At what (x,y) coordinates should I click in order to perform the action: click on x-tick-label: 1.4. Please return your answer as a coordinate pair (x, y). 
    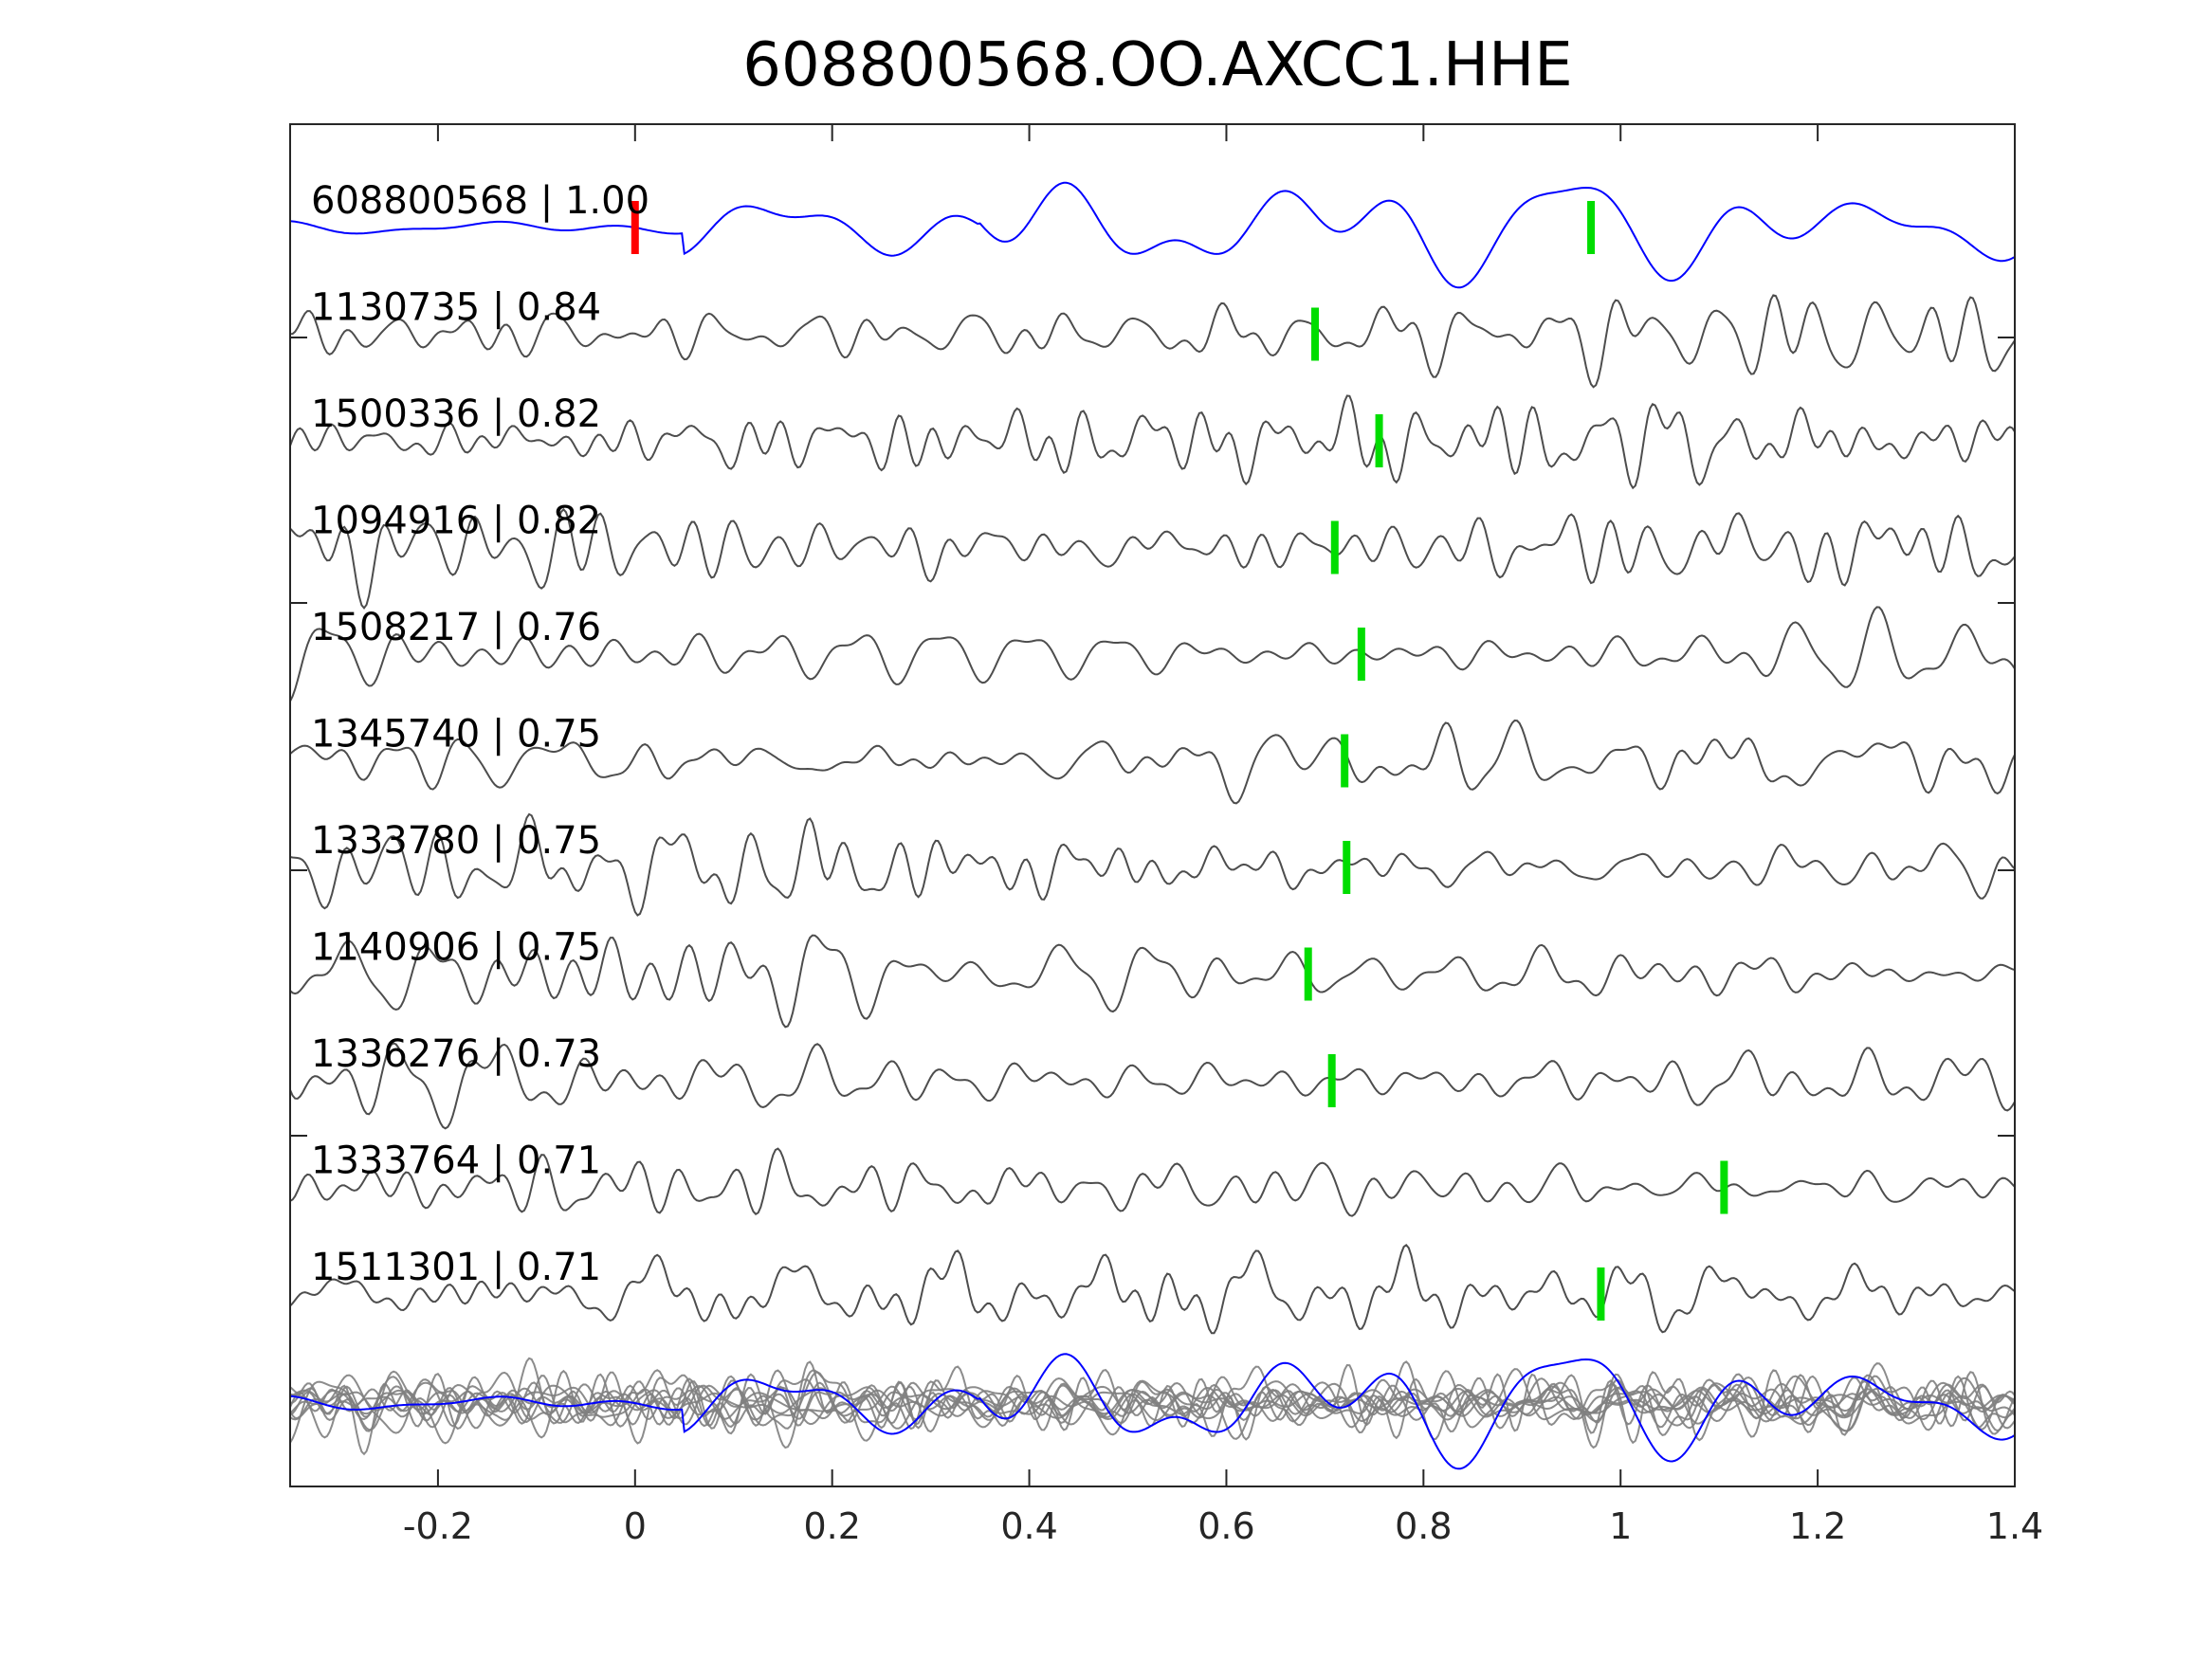
    Looking at the image, I should click on (2014, 1526).